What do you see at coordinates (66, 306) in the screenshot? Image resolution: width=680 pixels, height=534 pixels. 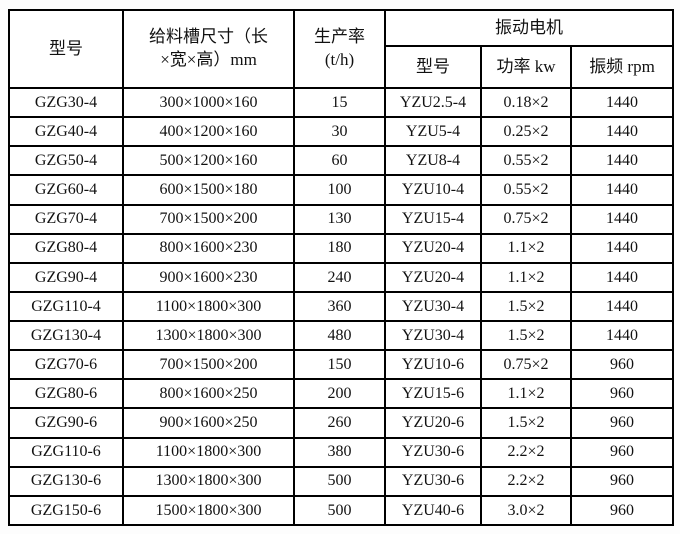 I see `cell-model: GZG110-4` at bounding box center [66, 306].